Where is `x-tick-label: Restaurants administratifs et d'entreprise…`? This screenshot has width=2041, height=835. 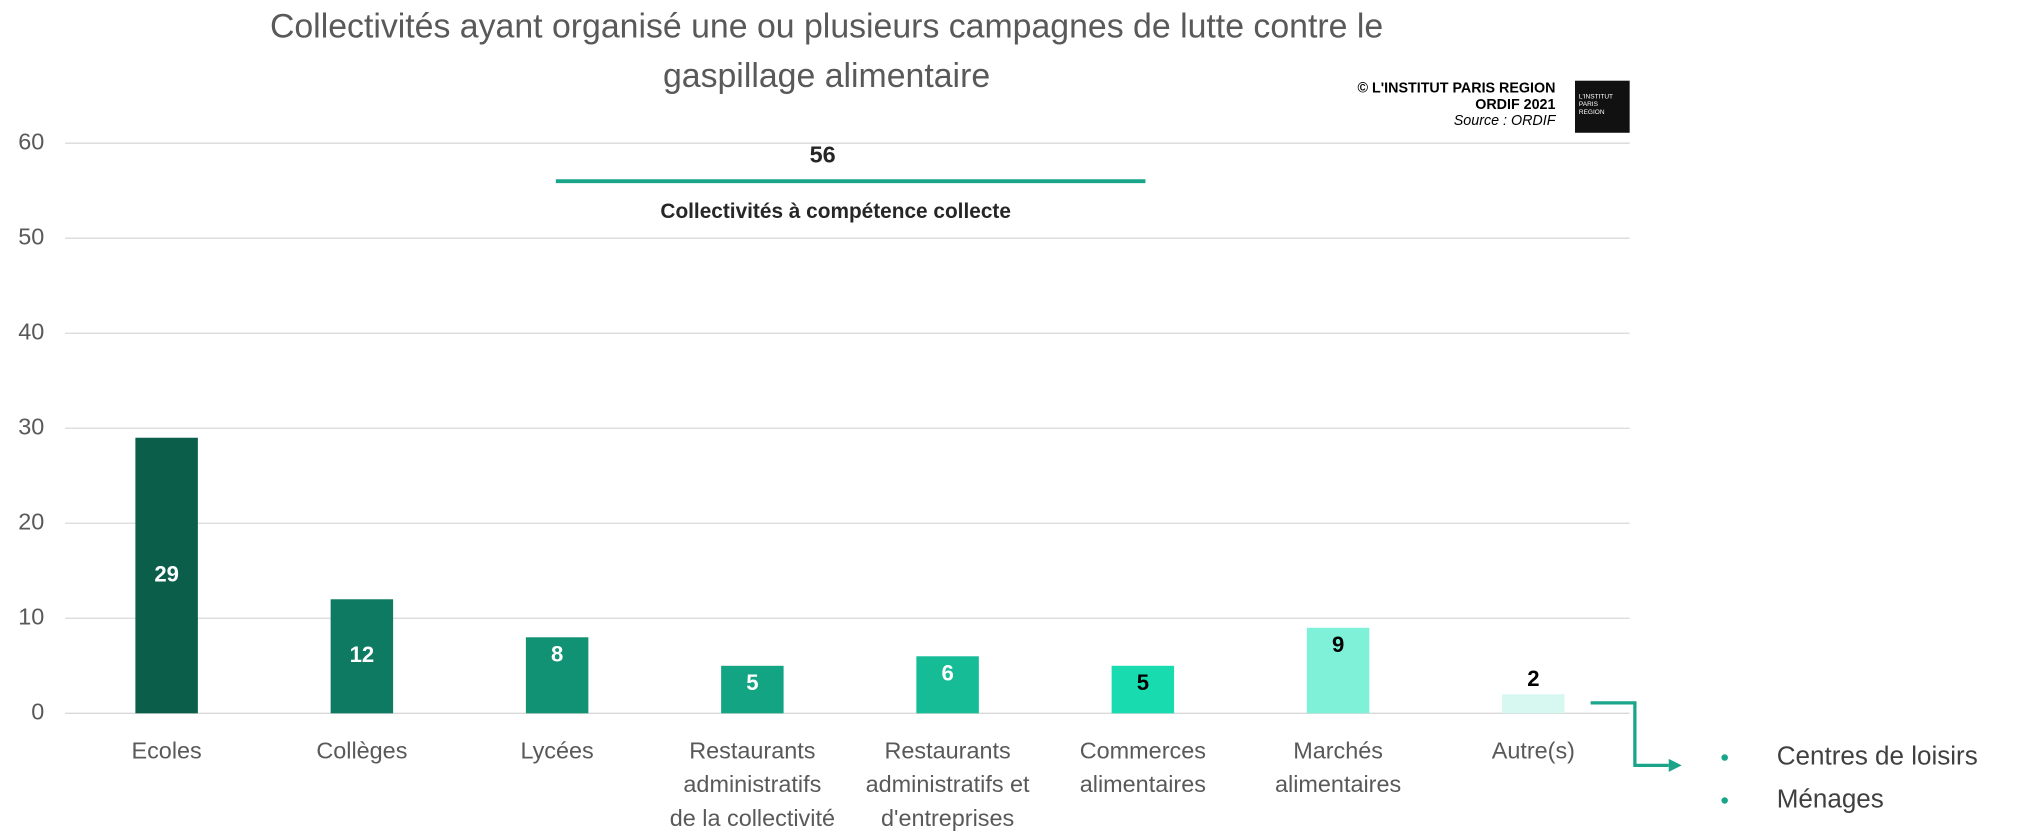
x-tick-label: Restaurants administratifs et d'entreprise… is located at coordinates (948, 785).